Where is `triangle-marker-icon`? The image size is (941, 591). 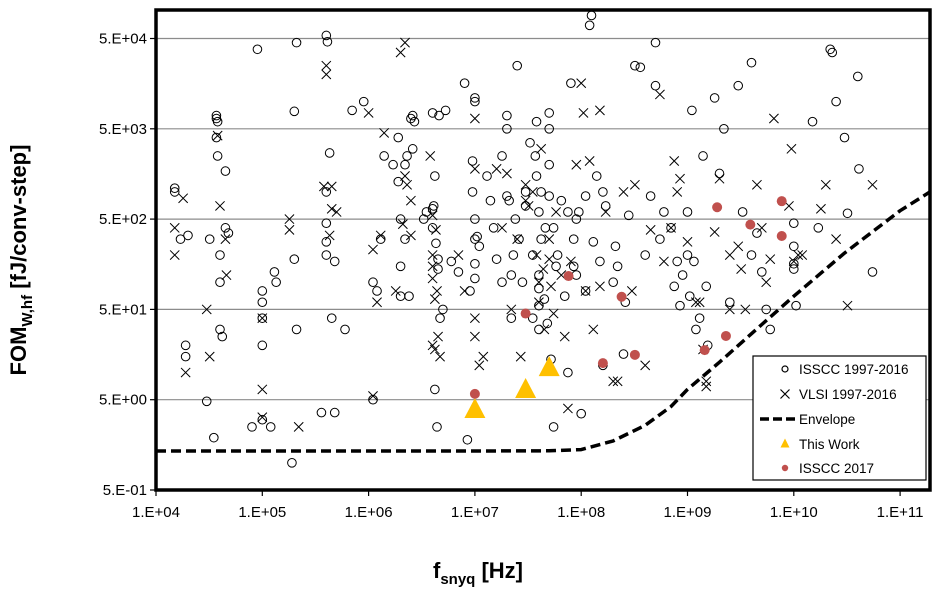
triangle-marker-icon is located at coordinates (785, 443).